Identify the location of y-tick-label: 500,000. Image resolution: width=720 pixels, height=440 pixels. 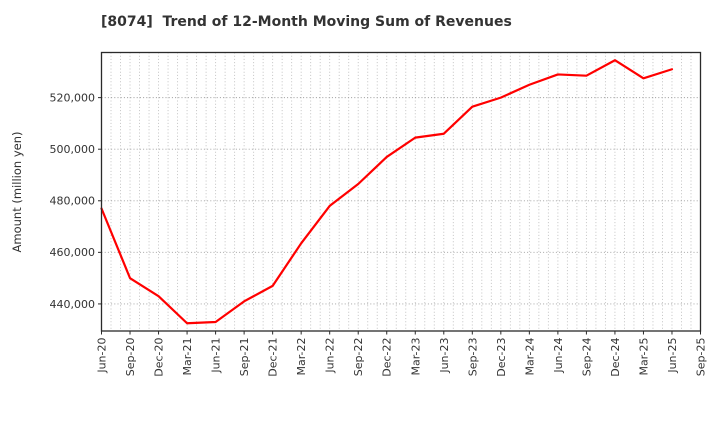
(73, 149).